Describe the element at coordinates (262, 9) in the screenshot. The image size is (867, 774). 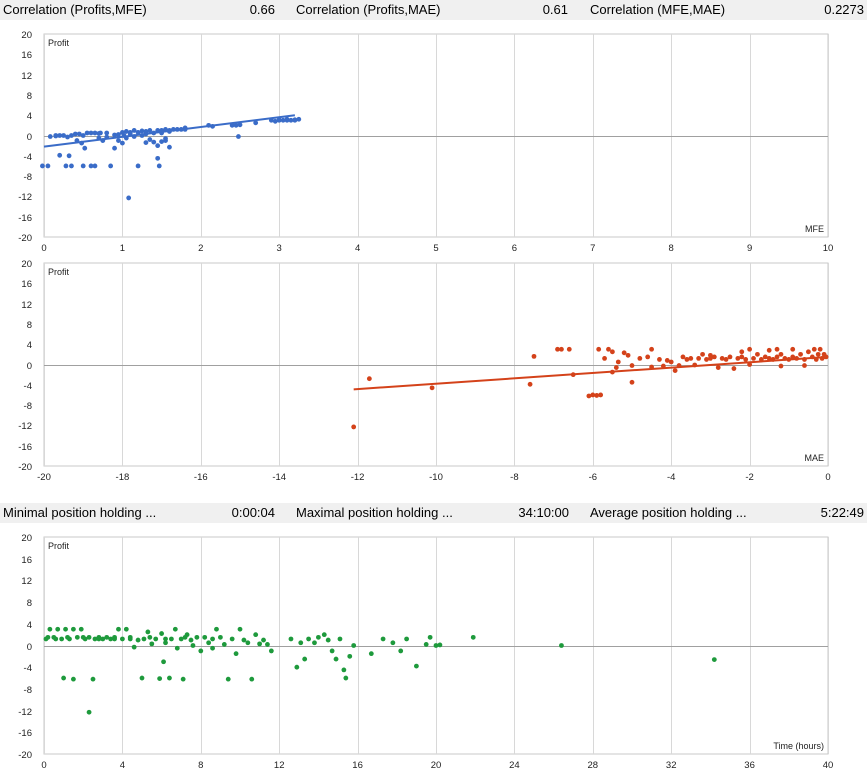
I see `stat-value-profits-mfe: 0.66` at that location.